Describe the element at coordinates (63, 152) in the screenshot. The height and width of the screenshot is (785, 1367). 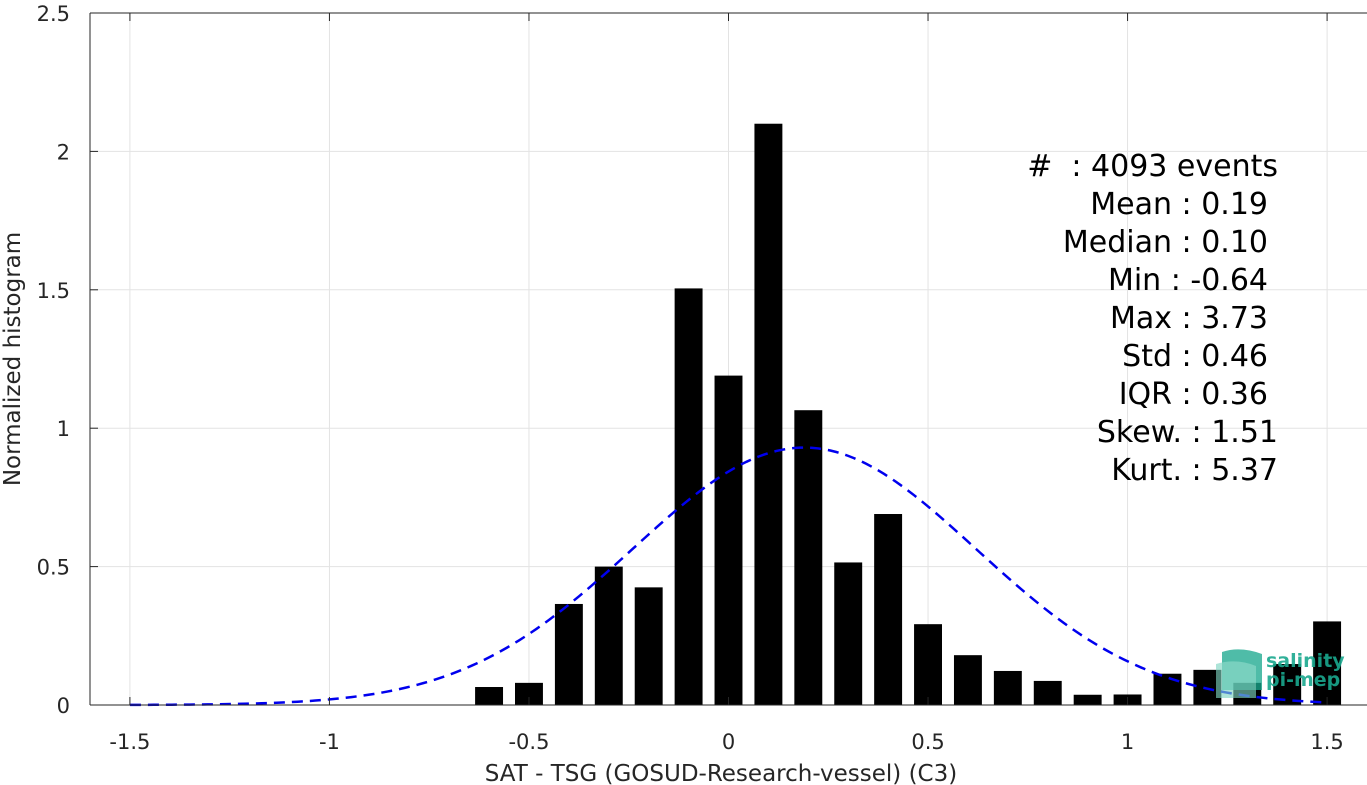
I see `y-tick-label: 2` at that location.